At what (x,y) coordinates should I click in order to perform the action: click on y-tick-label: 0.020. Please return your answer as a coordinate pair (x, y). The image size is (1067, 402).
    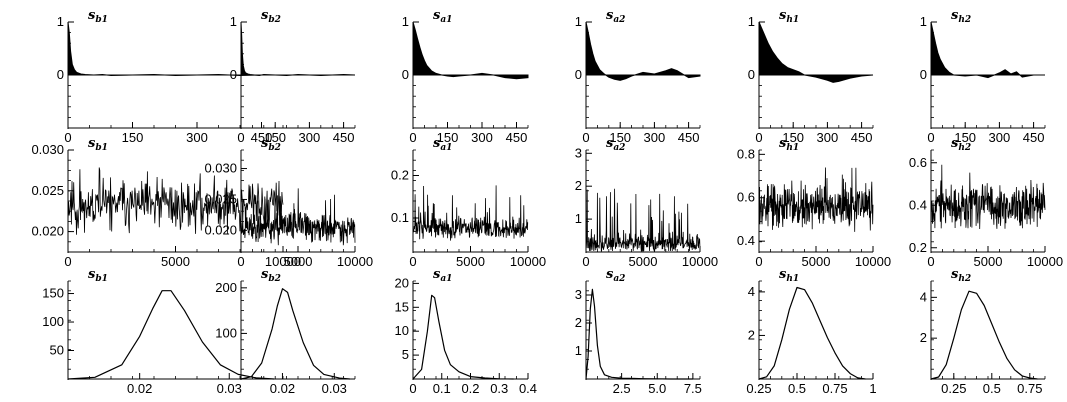
    Looking at the image, I should click on (220, 229).